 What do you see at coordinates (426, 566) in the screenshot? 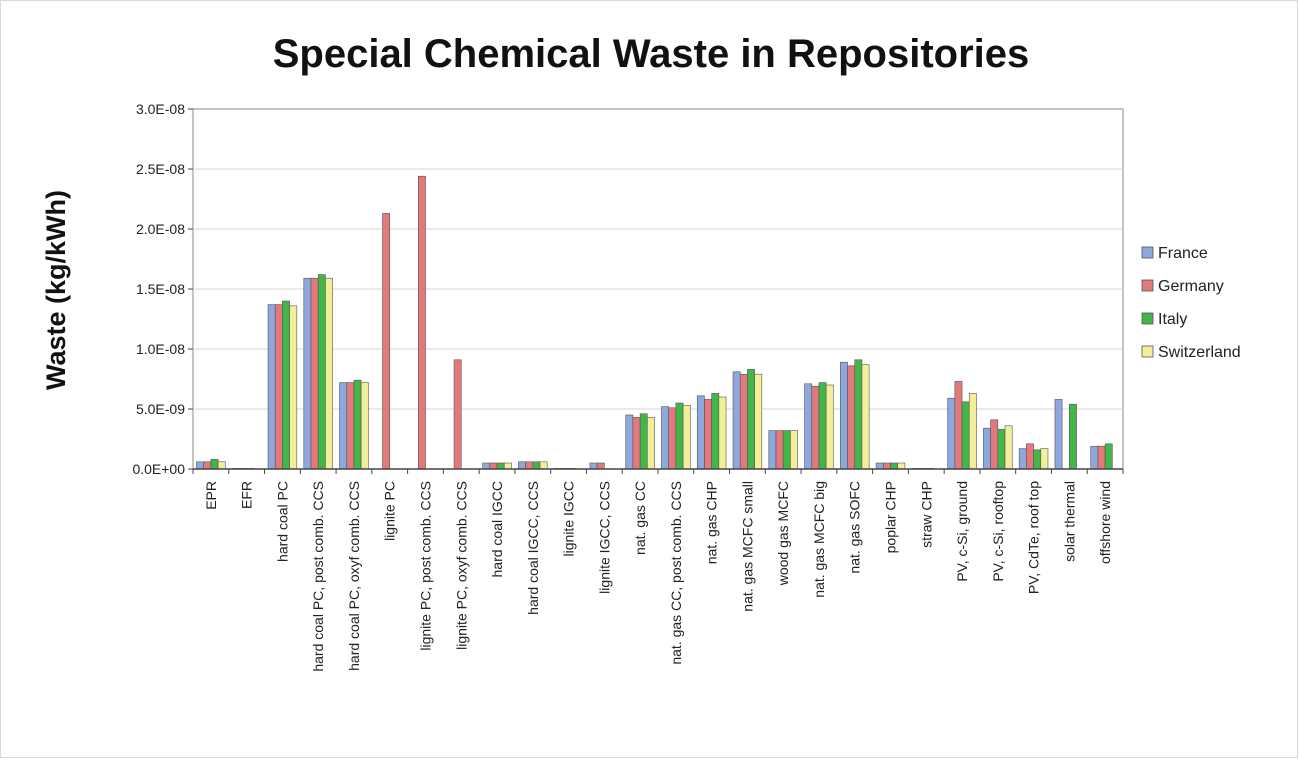
I see `x-tick-label: lignite PC, post comb. CCS` at bounding box center [426, 566].